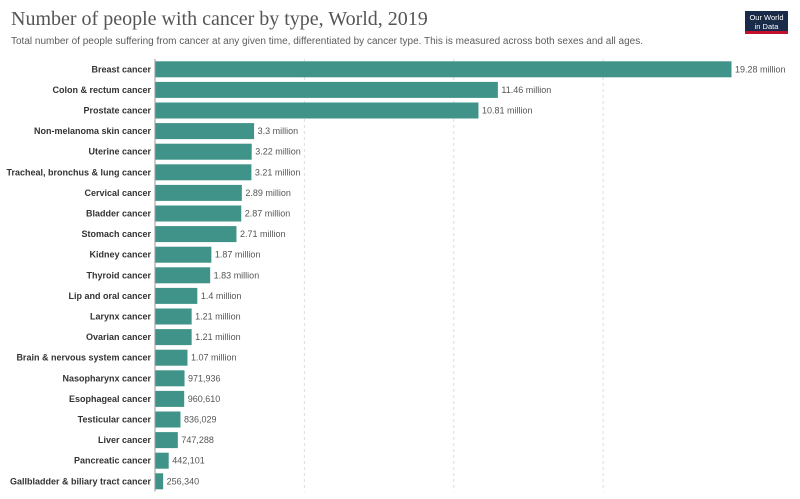  I want to click on value-label: 2.87 million, so click(268, 214).